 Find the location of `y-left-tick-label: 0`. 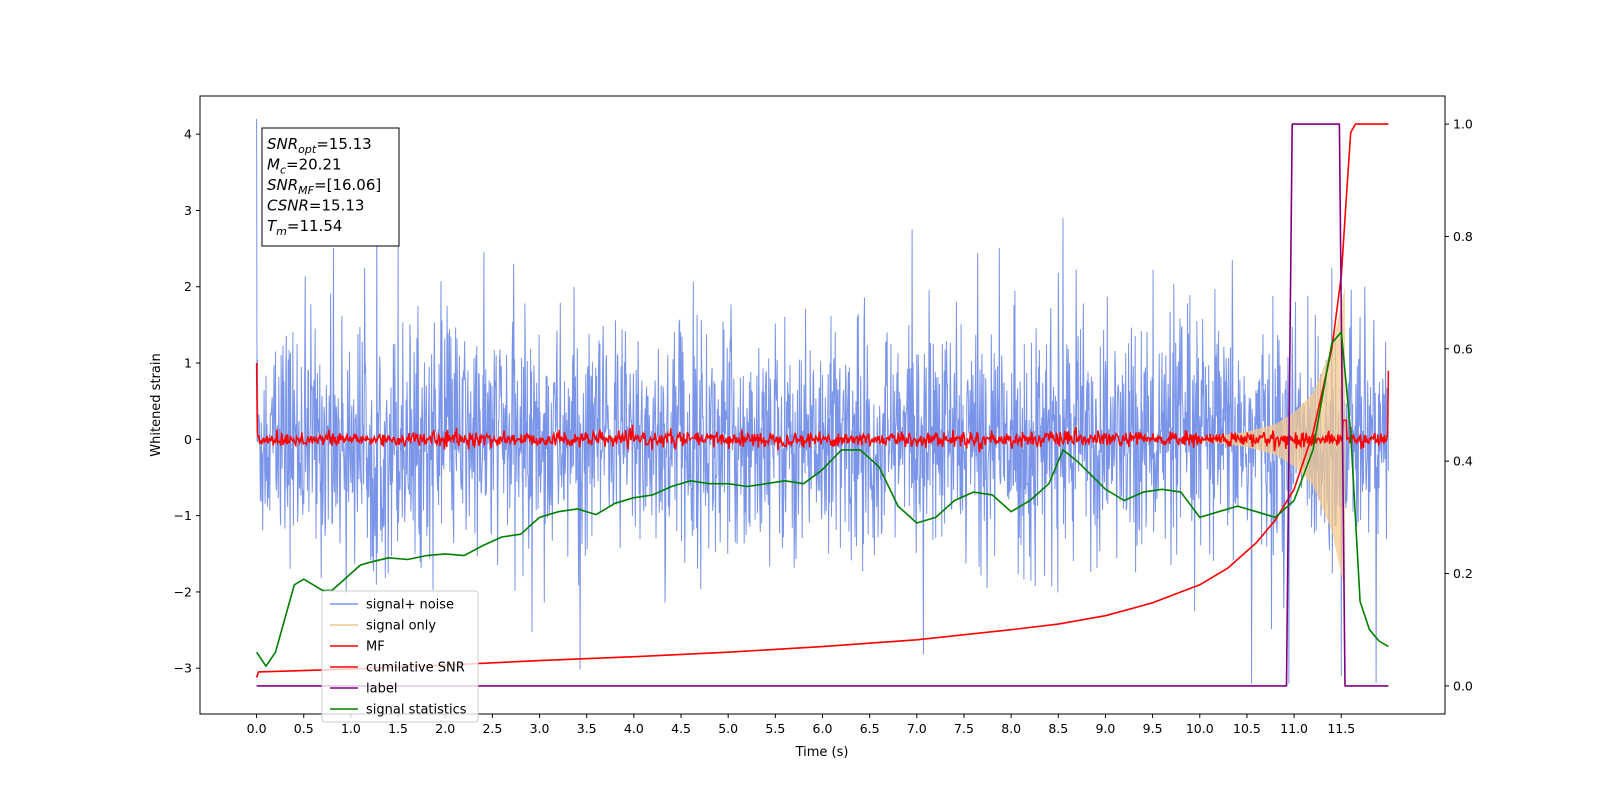

y-left-tick-label: 0 is located at coordinates (188, 439).